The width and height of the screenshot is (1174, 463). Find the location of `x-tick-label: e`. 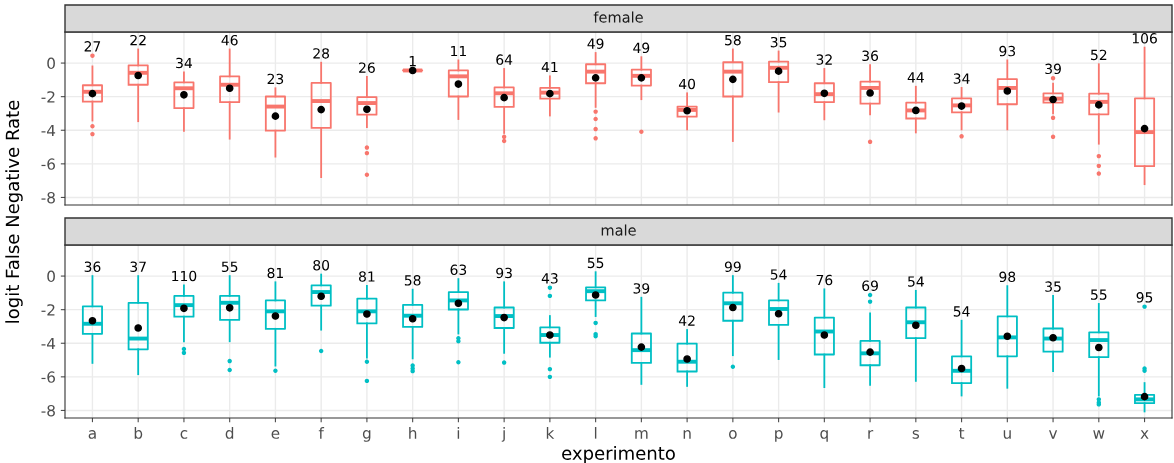

x-tick-label: e is located at coordinates (275, 434).